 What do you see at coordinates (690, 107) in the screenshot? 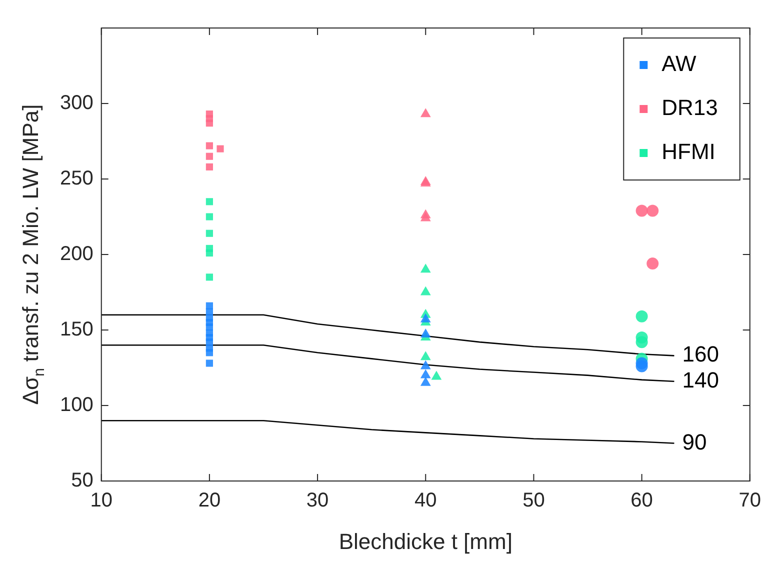
I see `legend-label: DR13` at bounding box center [690, 107].